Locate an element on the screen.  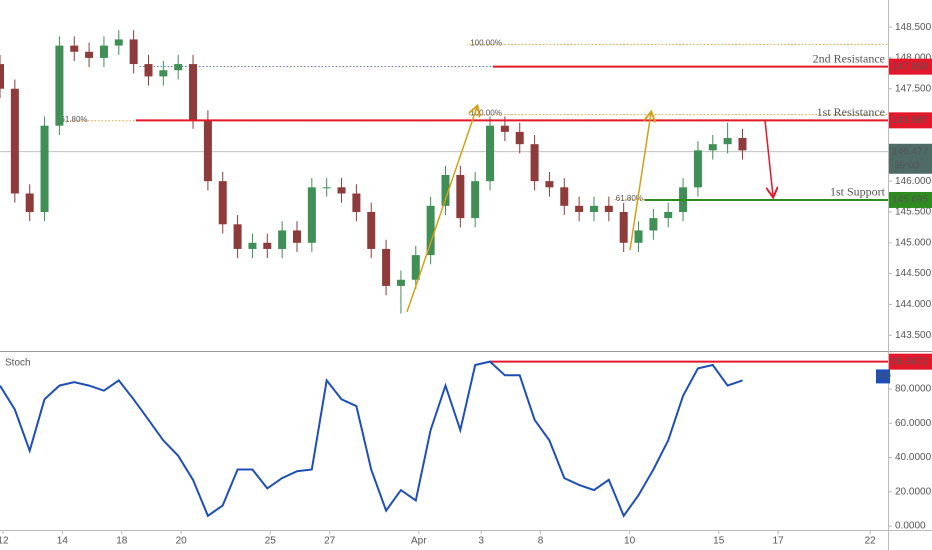
y-tick-label: 145.000 is located at coordinates (913, 242).